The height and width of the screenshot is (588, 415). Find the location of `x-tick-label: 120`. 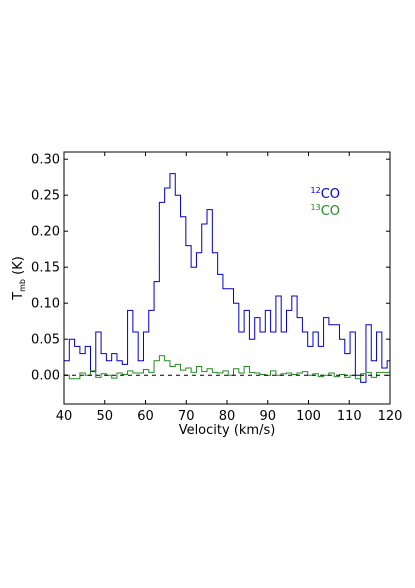

x-tick-label: 120 is located at coordinates (390, 416).